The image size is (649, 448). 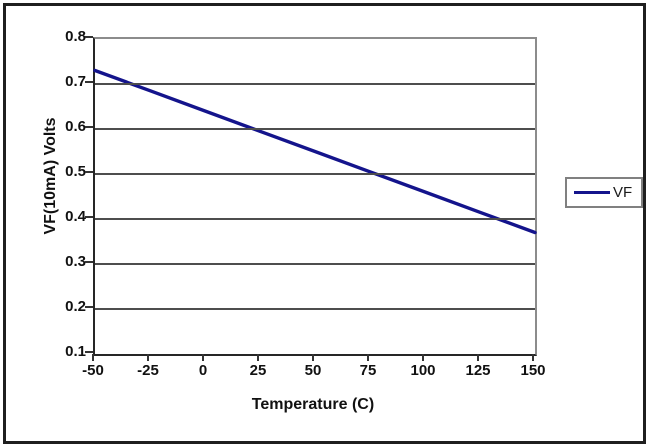 I want to click on x-tick-label: 100, so click(x=423, y=370).